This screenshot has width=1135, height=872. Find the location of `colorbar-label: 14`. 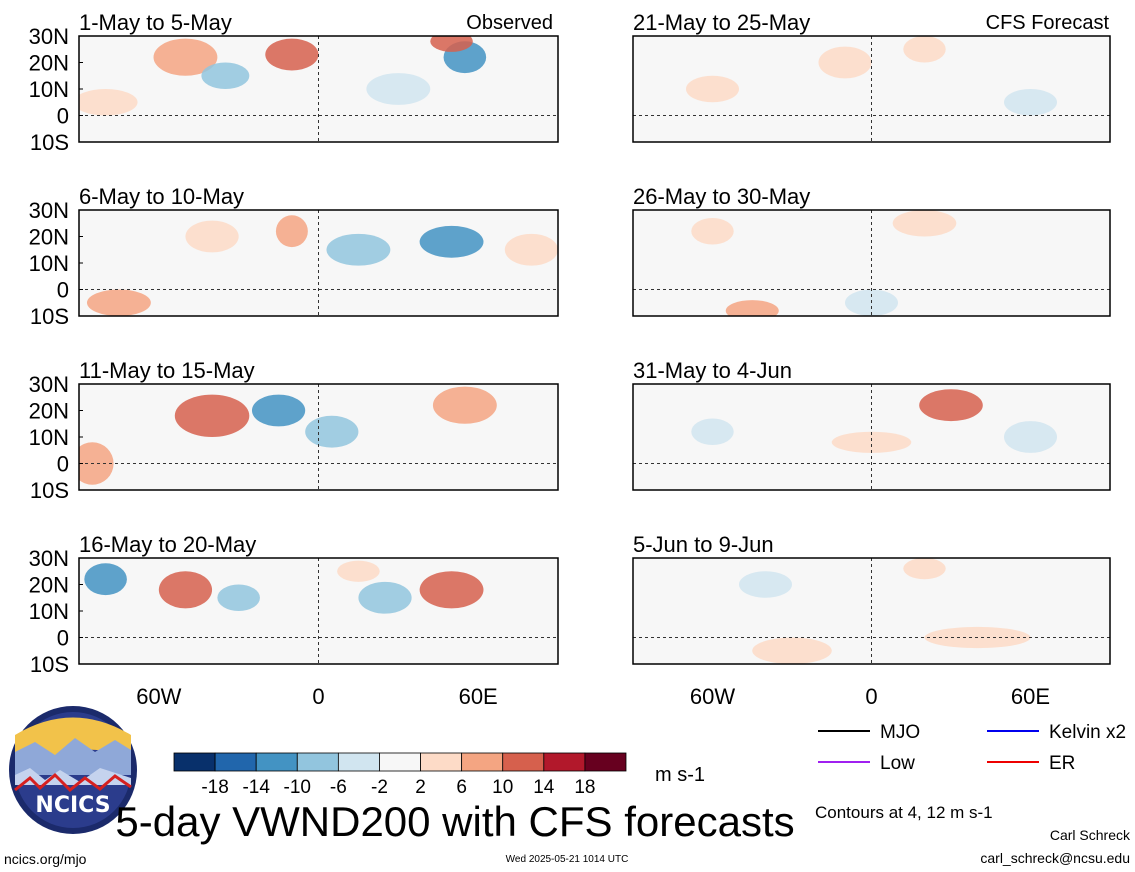

colorbar-label: 14 is located at coordinates (544, 787).